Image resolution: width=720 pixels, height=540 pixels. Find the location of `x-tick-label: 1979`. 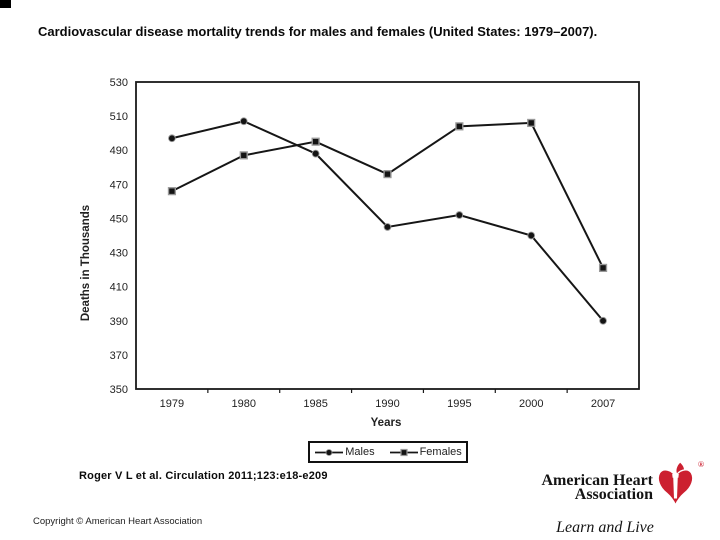

x-tick-label: 1979 is located at coordinates (172, 404).